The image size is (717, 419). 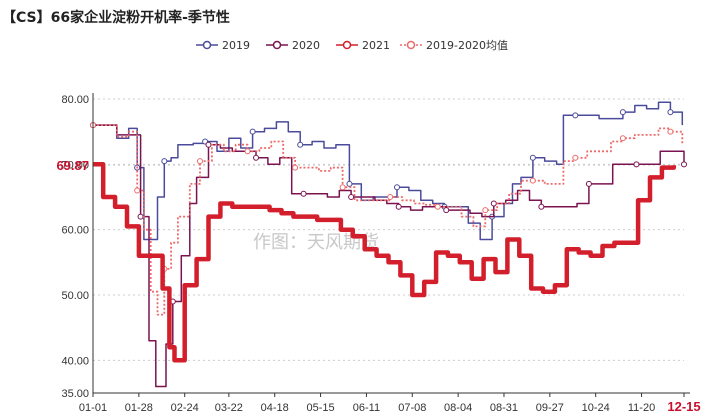 I want to click on x-tick-label: 03-22, so click(x=229, y=408).